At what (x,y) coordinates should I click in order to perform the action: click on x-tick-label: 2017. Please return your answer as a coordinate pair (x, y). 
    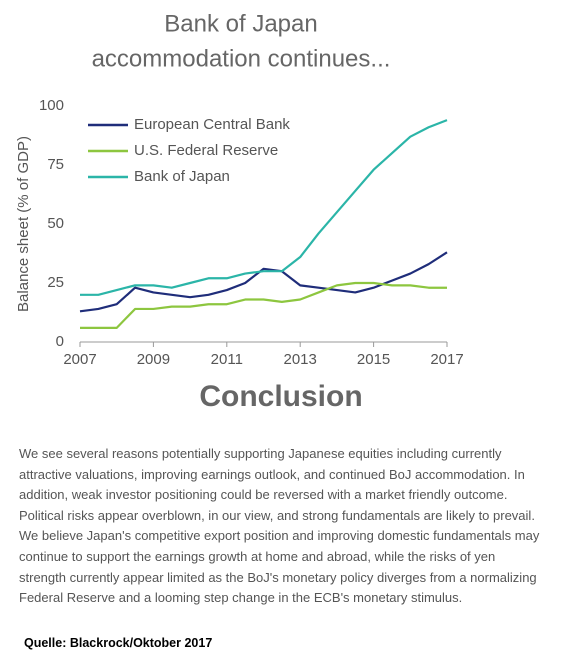
    Looking at the image, I should click on (446, 359).